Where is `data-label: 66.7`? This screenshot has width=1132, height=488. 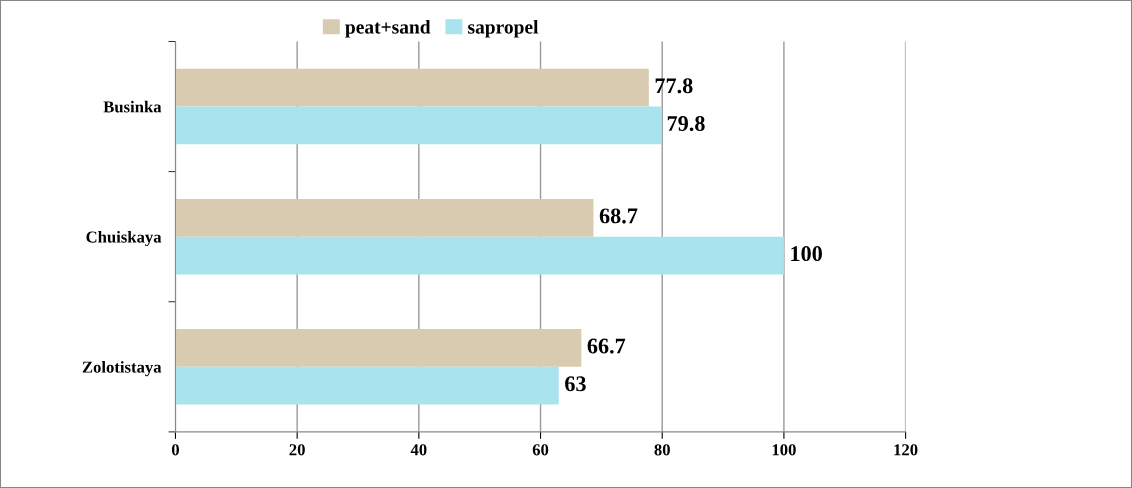 data-label: 66.7 is located at coordinates (606, 346).